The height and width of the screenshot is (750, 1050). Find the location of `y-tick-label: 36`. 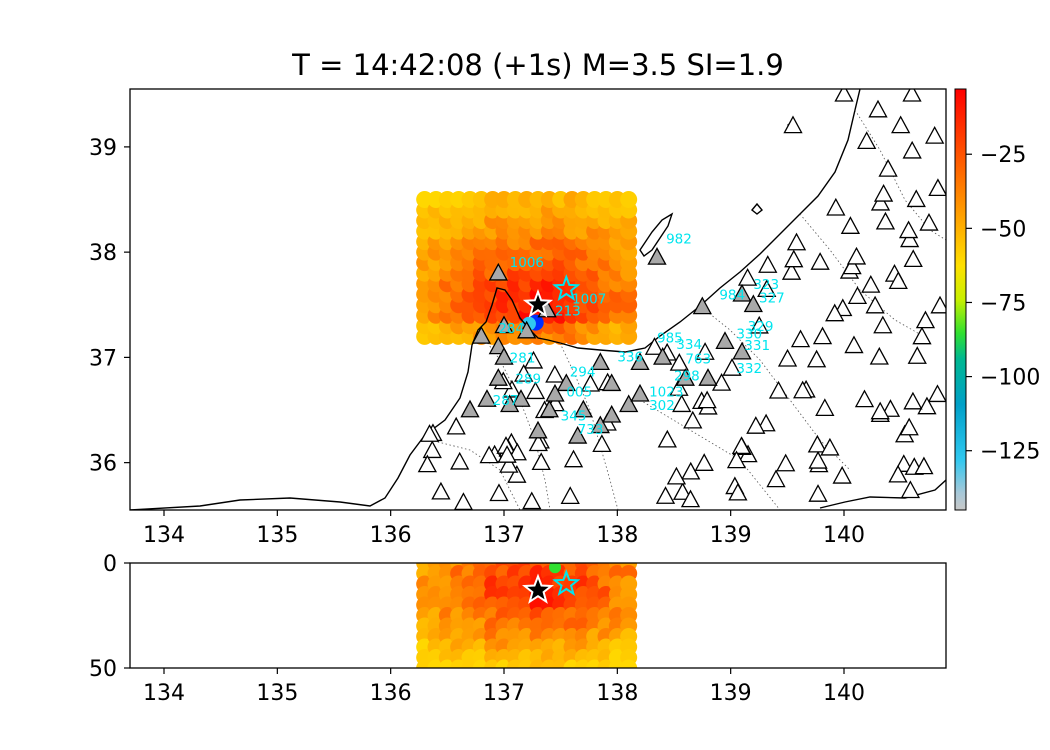

y-tick-label: 36 is located at coordinates (103, 464).